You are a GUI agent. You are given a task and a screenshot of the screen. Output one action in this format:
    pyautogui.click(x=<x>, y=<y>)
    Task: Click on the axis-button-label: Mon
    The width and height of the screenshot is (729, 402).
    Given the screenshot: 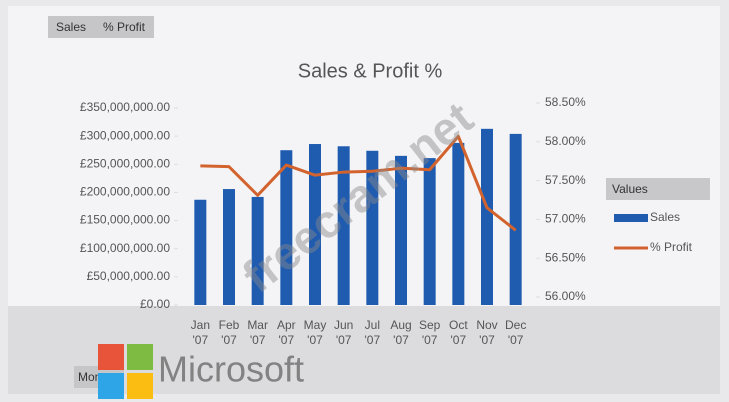 What is the action you would take?
    pyautogui.click(x=89, y=377)
    